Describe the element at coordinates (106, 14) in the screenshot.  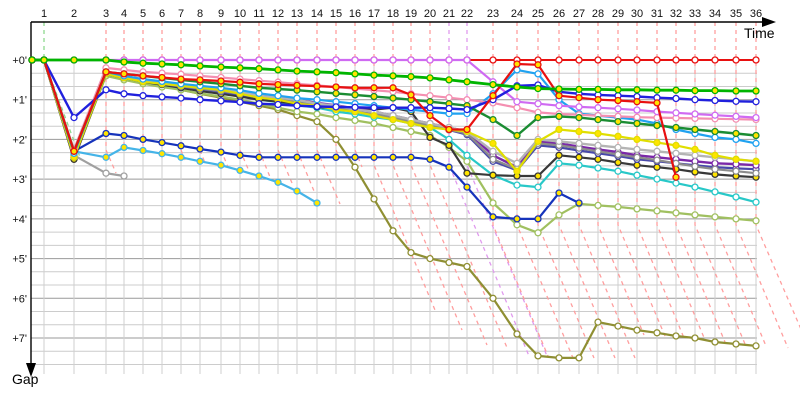
I see `x-tick-label: 3` at that location.